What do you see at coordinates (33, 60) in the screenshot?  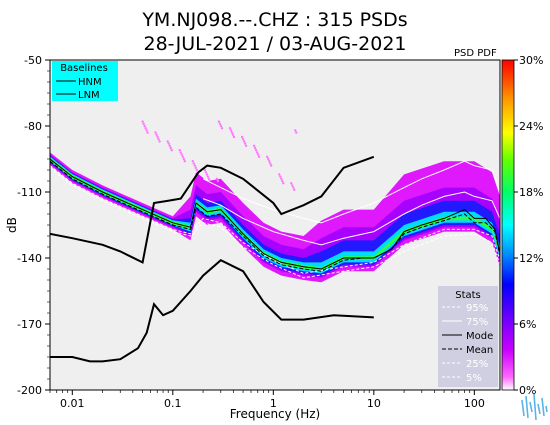 I see `y-tick-label: -50` at bounding box center [33, 60].